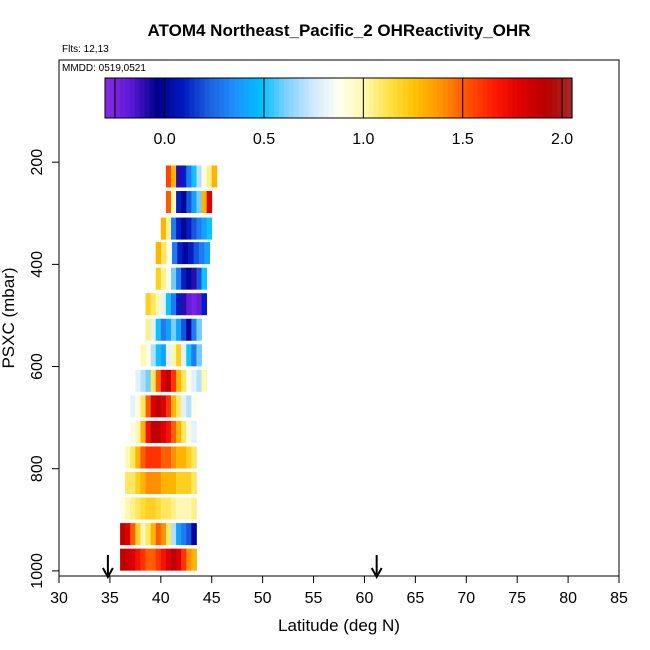  I want to click on x-tick-label: 70, so click(466, 598).